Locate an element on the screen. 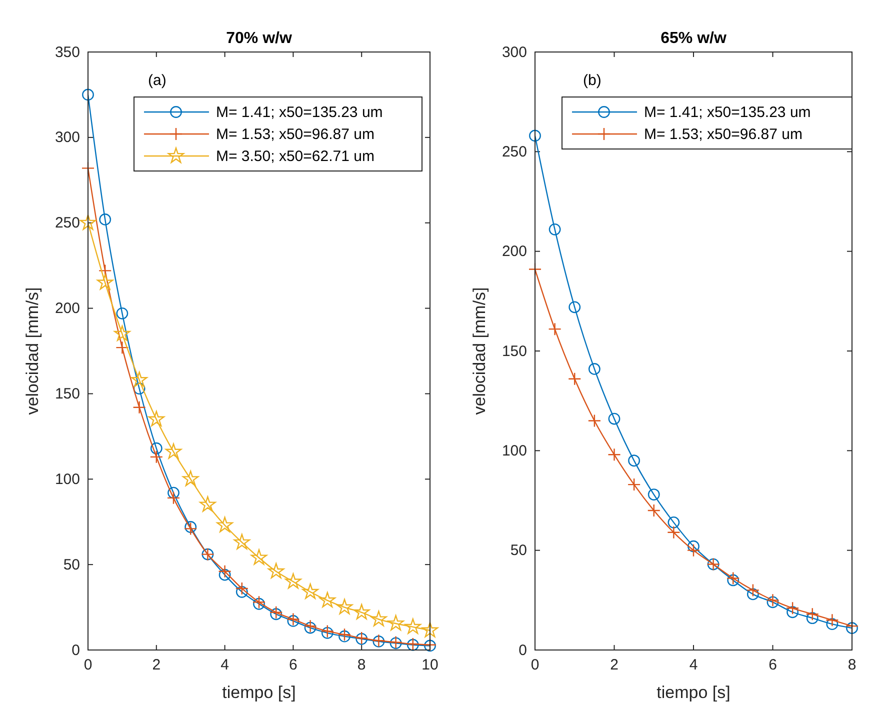 Image resolution: width=885 pixels, height=724 pixels. y-tick-label: 350 is located at coordinates (67, 52).